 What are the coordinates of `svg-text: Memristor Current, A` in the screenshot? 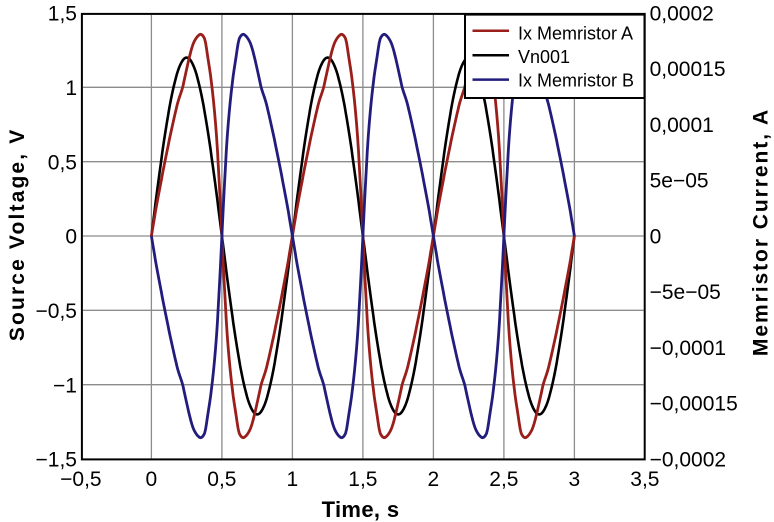 It's located at (760, 232).